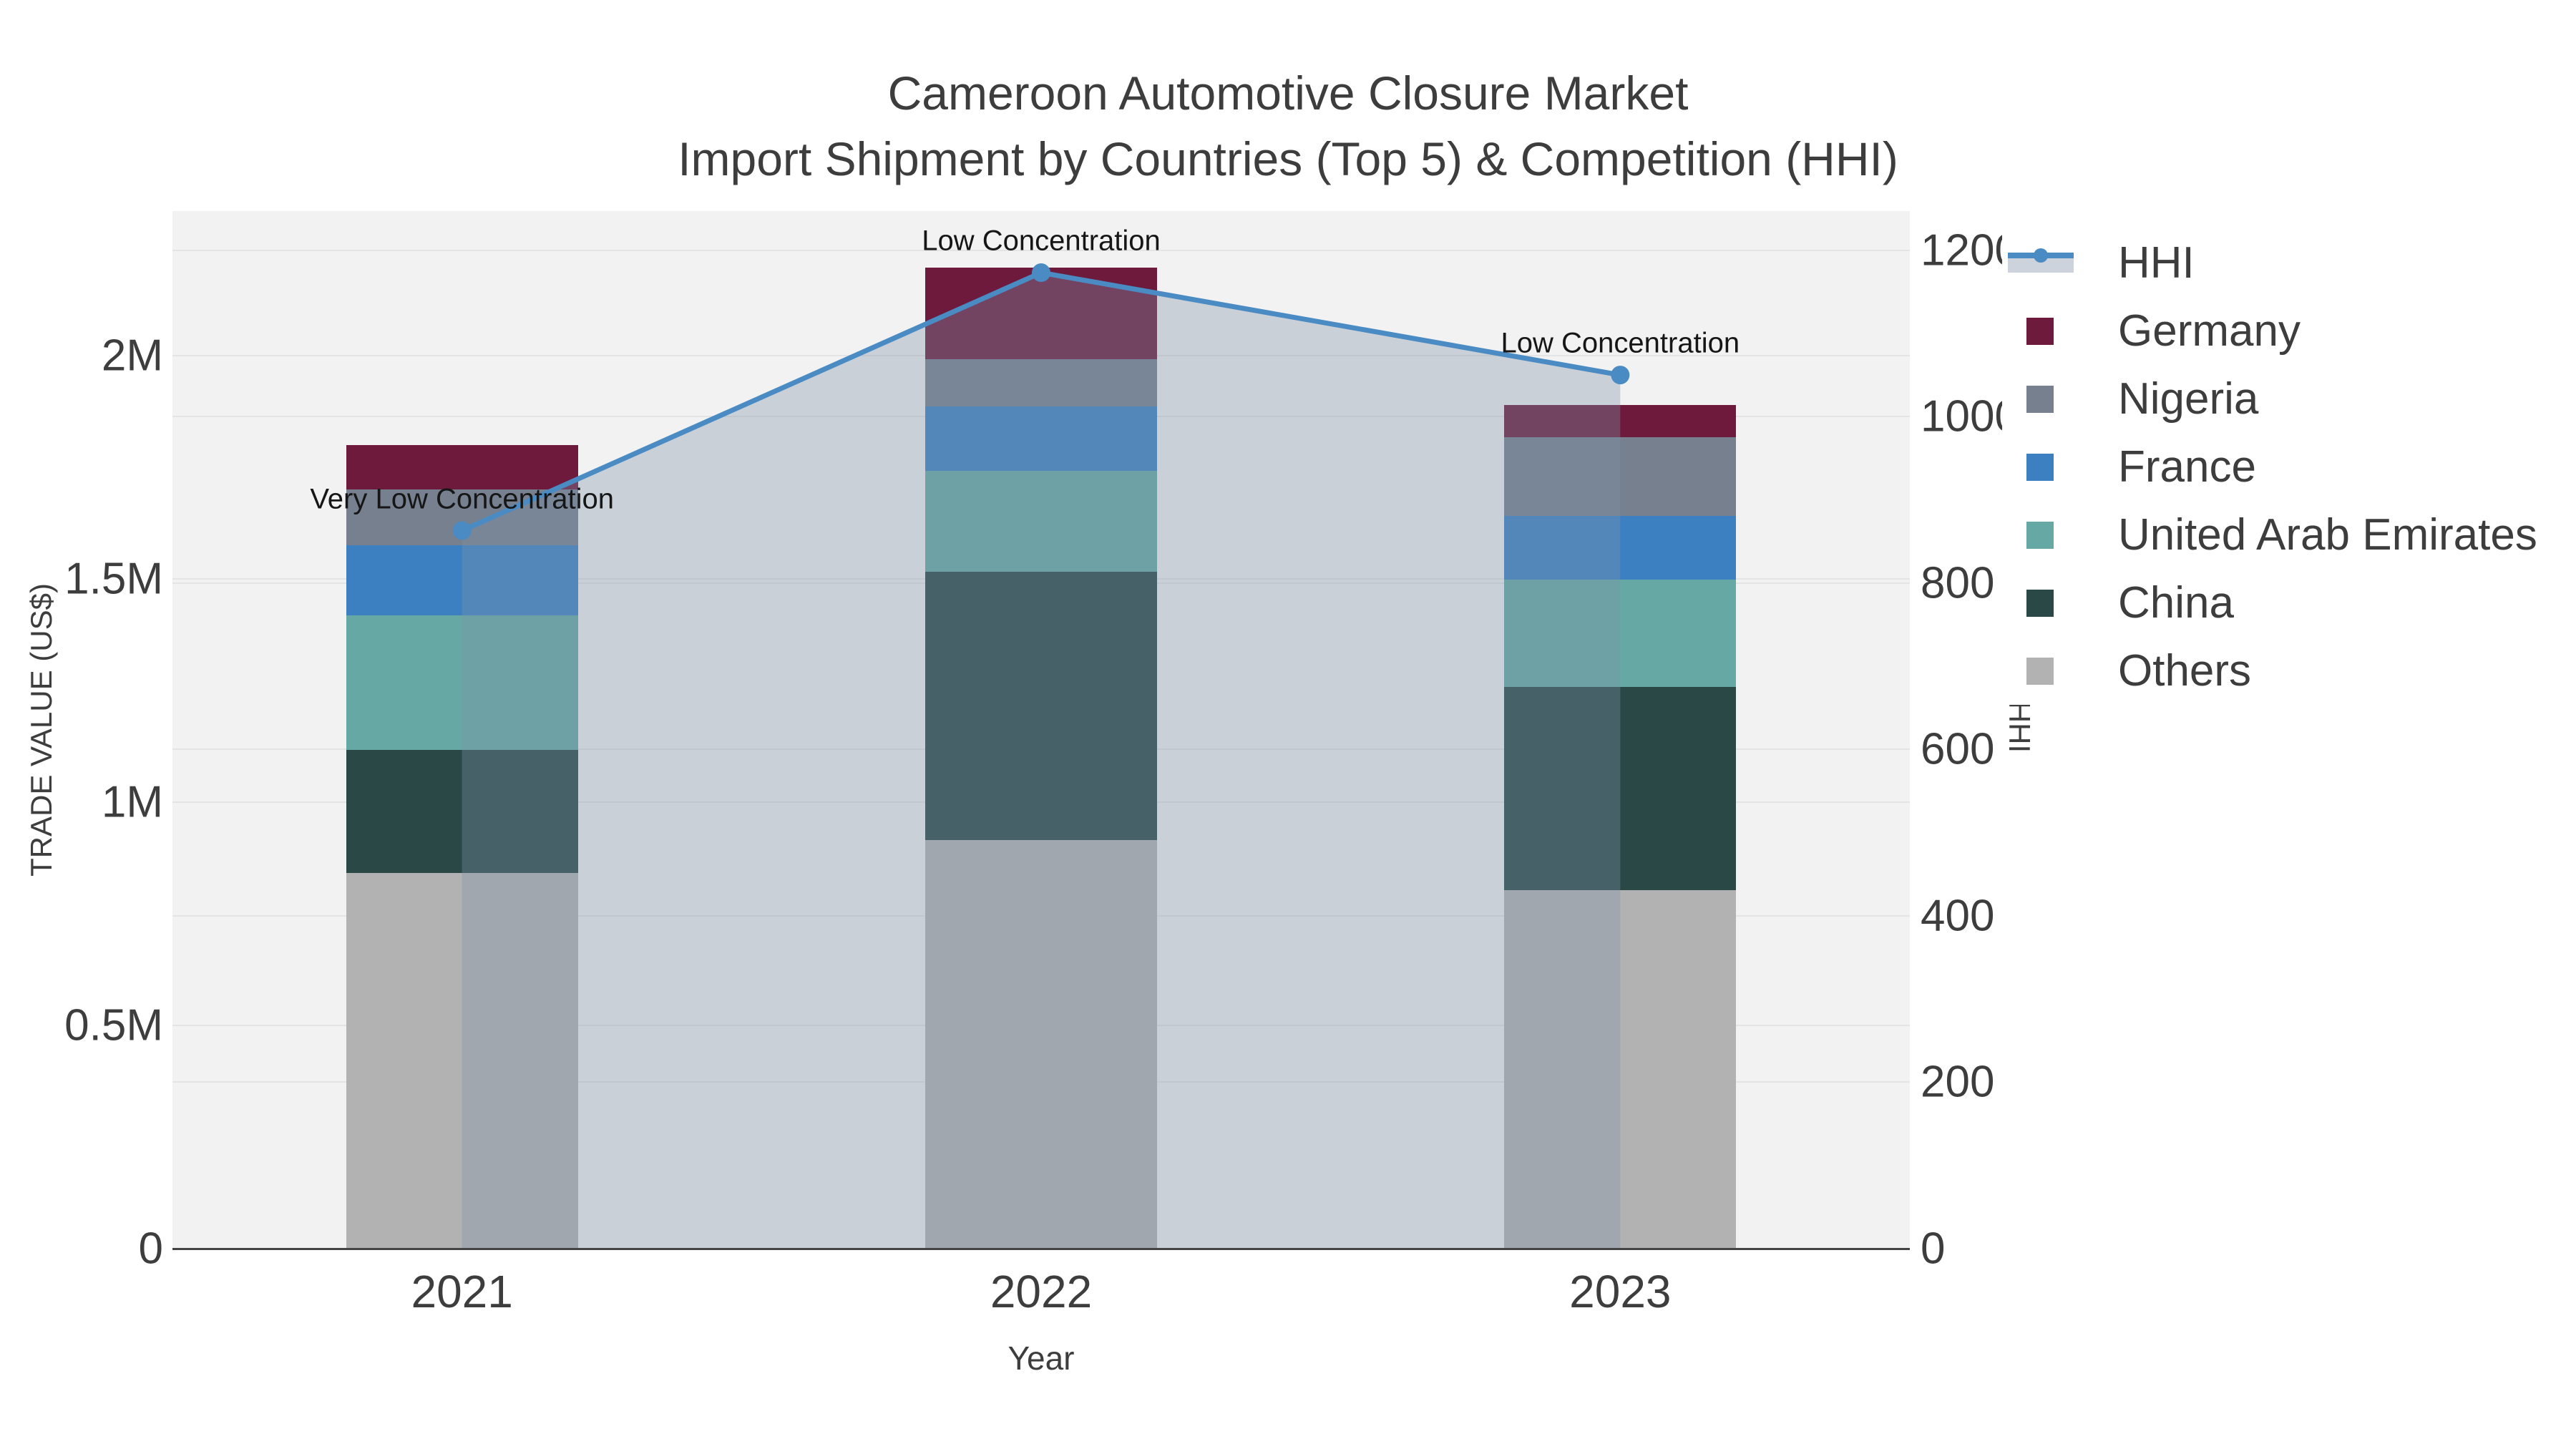 Image resolution: width=2576 pixels, height=1449 pixels. I want to click on legend-item-united-arab-emirates: United Arab Emirates, so click(2269, 535).